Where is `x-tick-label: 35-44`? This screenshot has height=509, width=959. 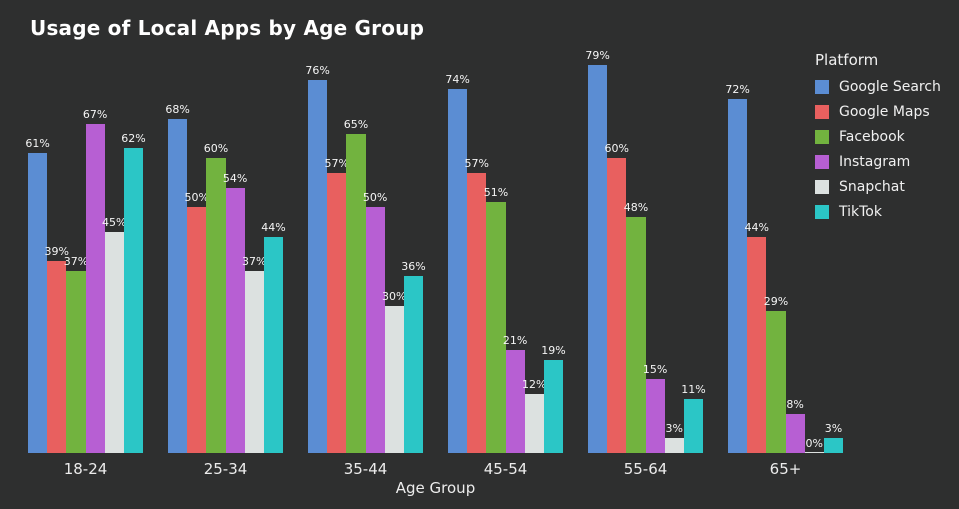 x-tick-label: 35-44 is located at coordinates (365, 469).